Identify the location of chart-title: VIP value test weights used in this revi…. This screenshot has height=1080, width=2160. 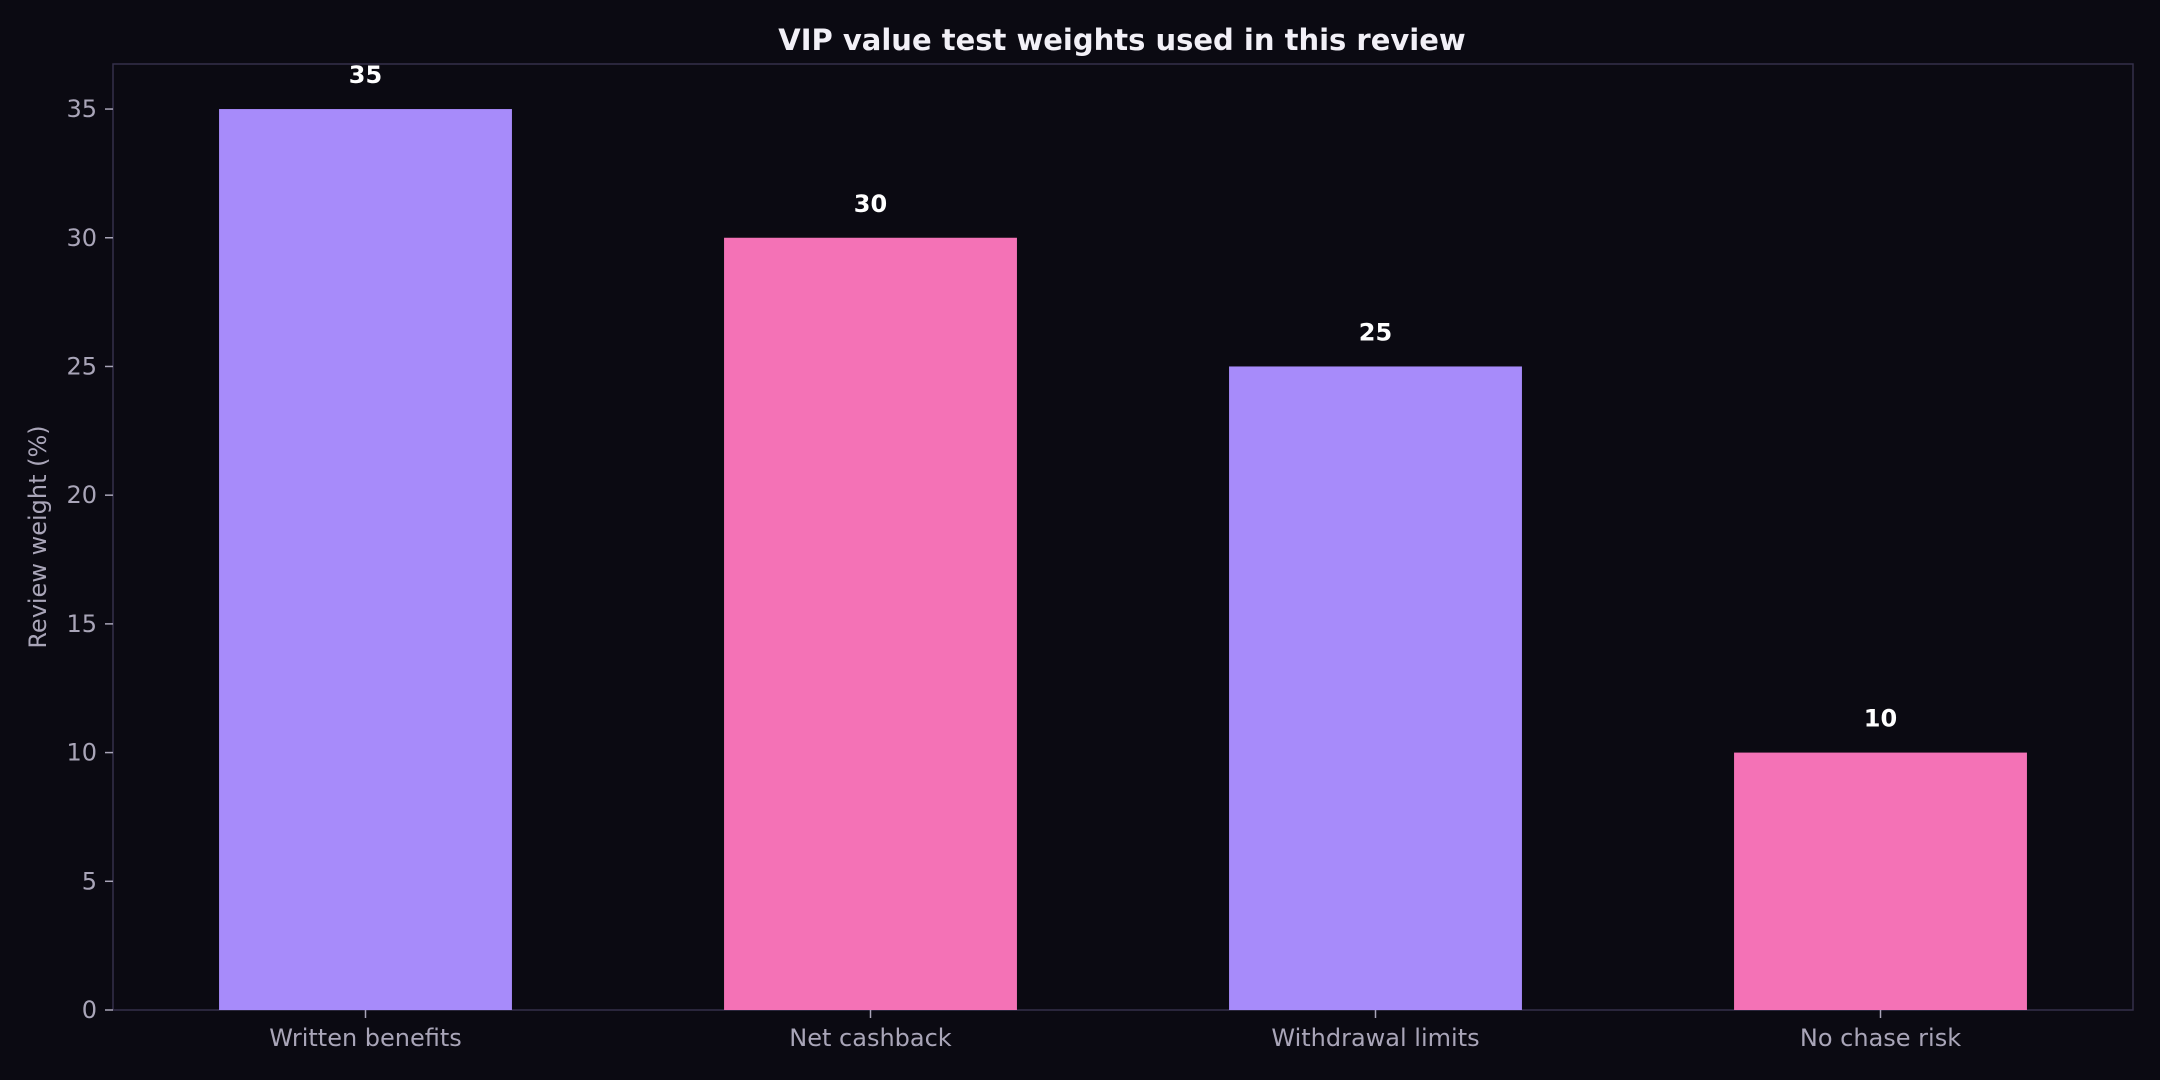
(1121, 40).